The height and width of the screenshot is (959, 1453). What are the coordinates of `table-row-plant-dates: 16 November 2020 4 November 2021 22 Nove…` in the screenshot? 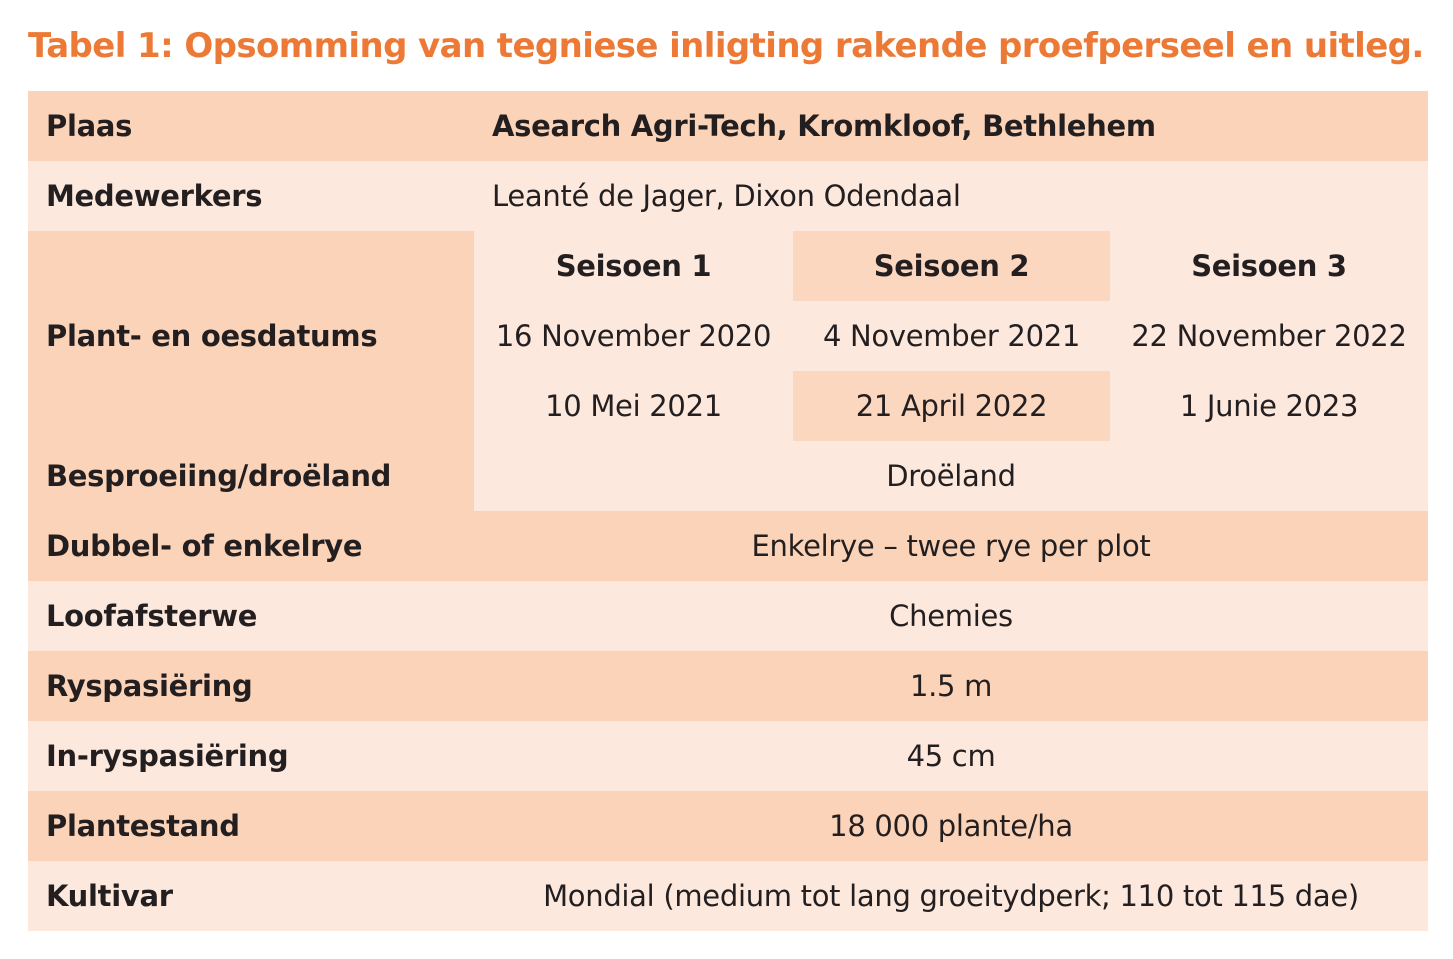 It's located at (728, 336).